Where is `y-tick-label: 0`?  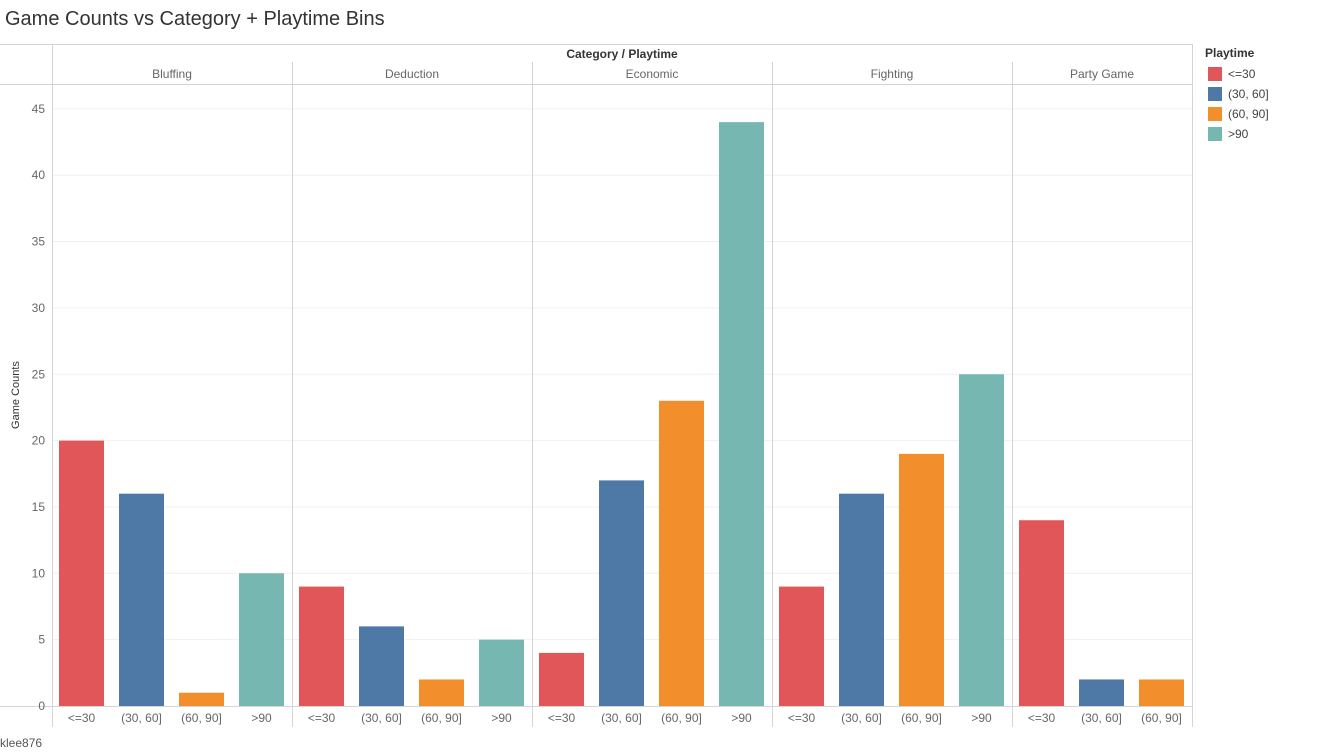 y-tick-label: 0 is located at coordinates (41, 706).